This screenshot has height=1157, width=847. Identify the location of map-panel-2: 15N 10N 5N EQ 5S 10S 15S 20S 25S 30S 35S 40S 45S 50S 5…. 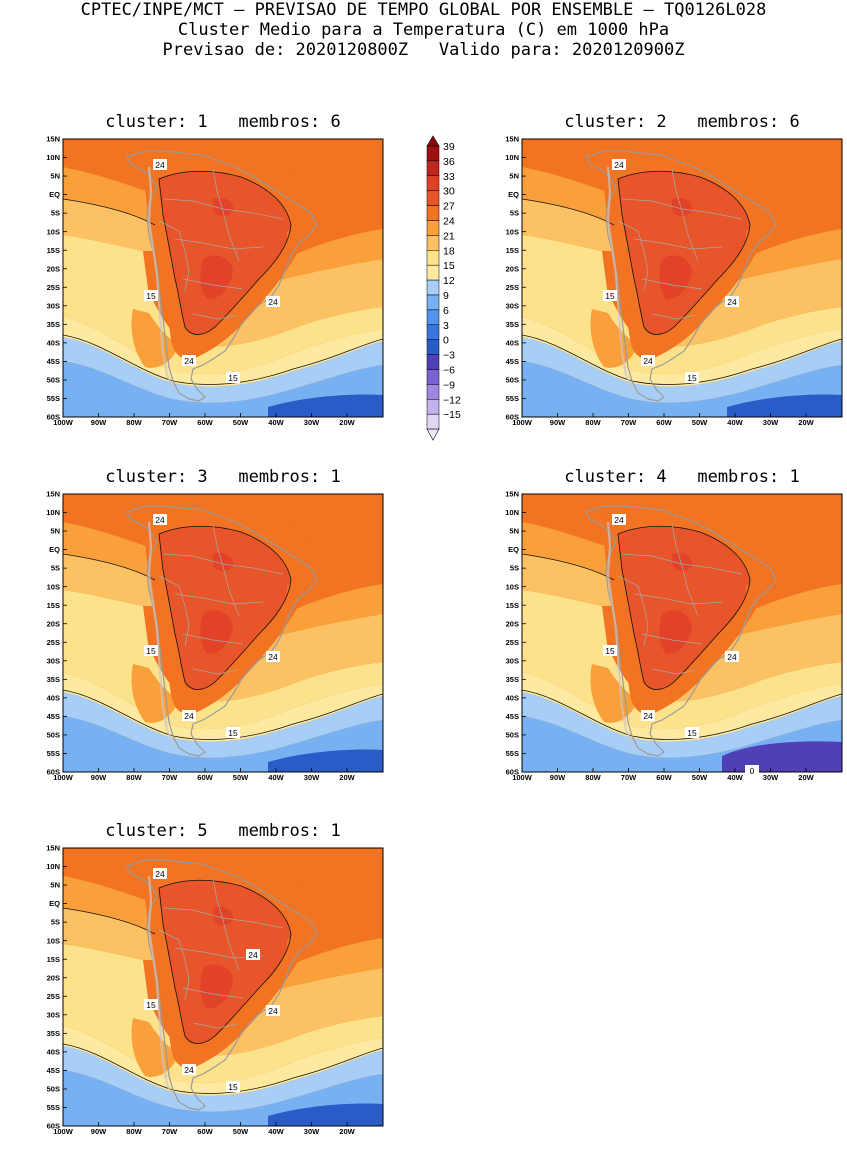
(674, 281).